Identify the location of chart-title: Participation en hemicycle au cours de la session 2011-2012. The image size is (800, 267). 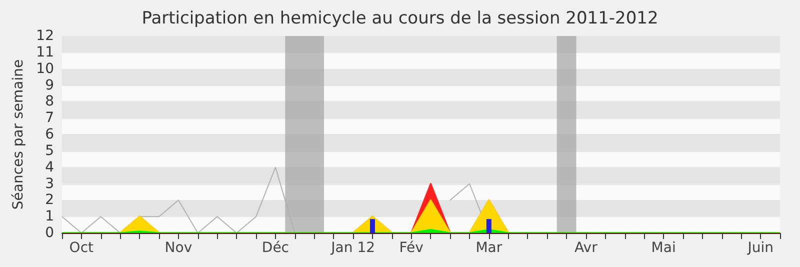
(400, 18).